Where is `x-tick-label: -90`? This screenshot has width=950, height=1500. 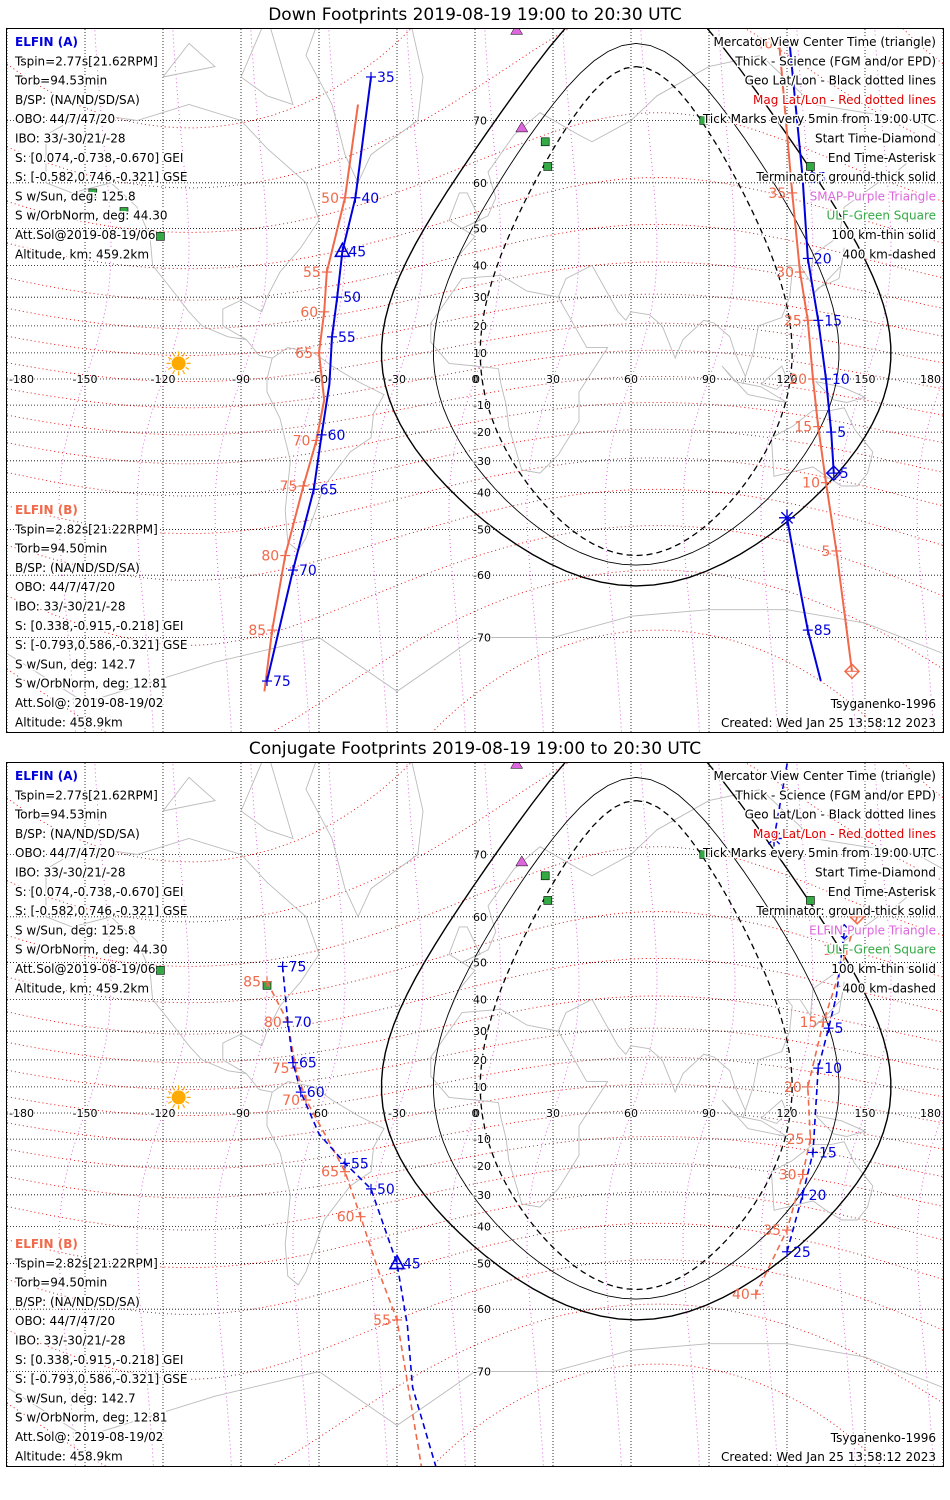
x-tick-label: -90 is located at coordinates (241, 379).